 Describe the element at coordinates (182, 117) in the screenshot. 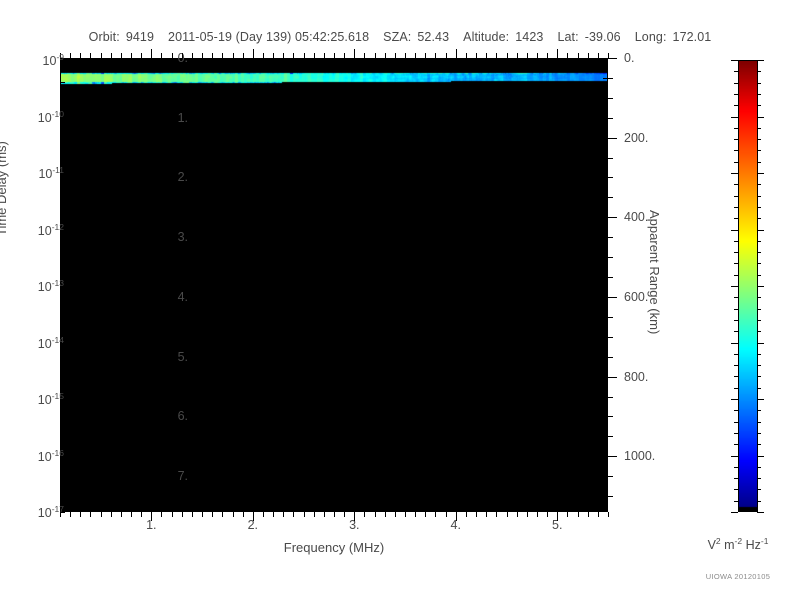

I see `y-tick-label: 1.` at that location.